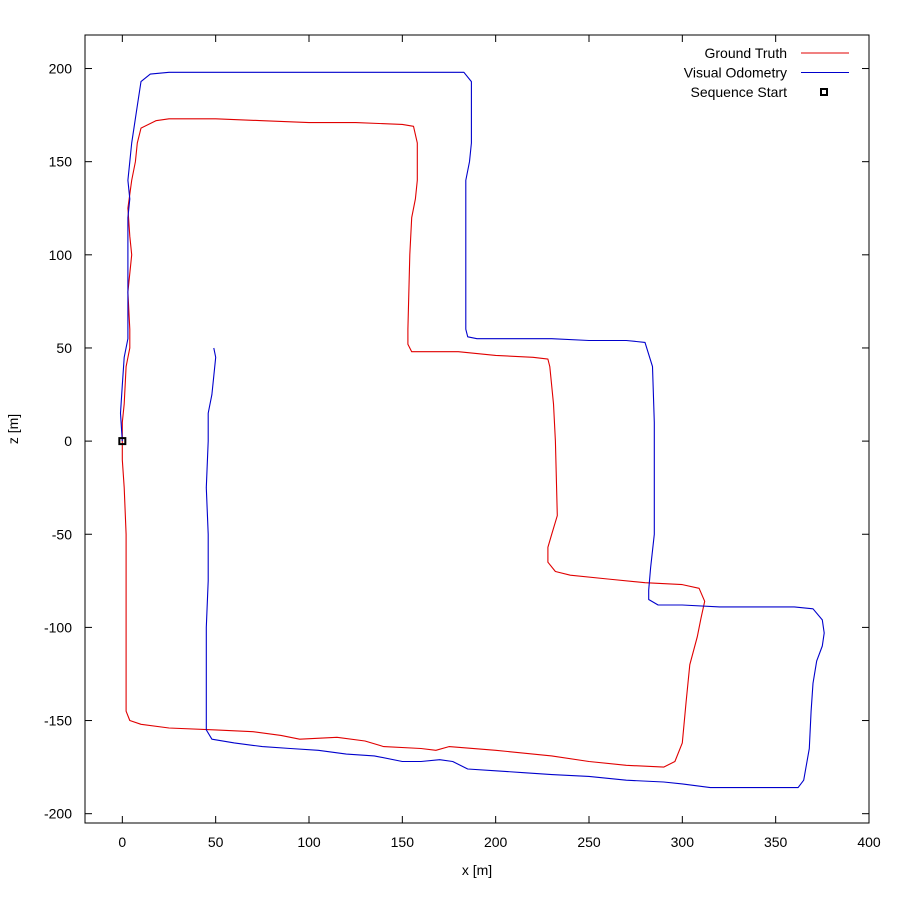  I want to click on x-axis-label: x [m], so click(477, 870).